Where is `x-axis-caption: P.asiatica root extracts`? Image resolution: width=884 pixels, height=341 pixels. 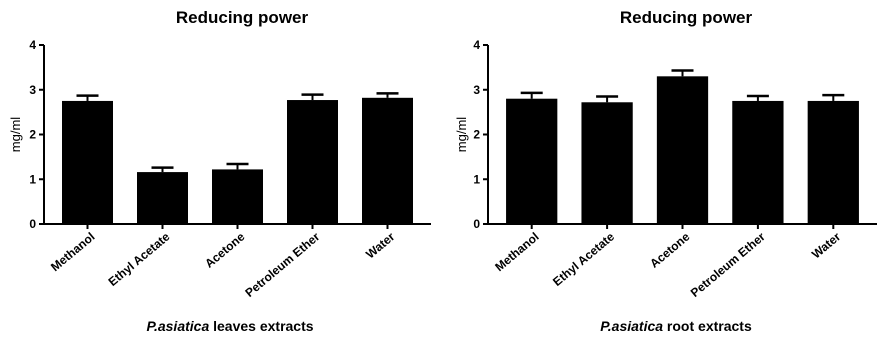 x-axis-caption: P.asiatica root extracts is located at coordinates (676, 326).